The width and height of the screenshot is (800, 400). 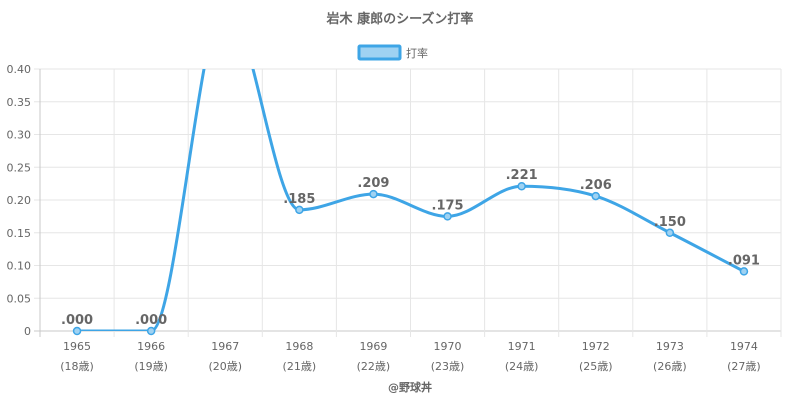 I want to click on chart-title: 岩木 康郎のシーズン打率, so click(x=400, y=19).